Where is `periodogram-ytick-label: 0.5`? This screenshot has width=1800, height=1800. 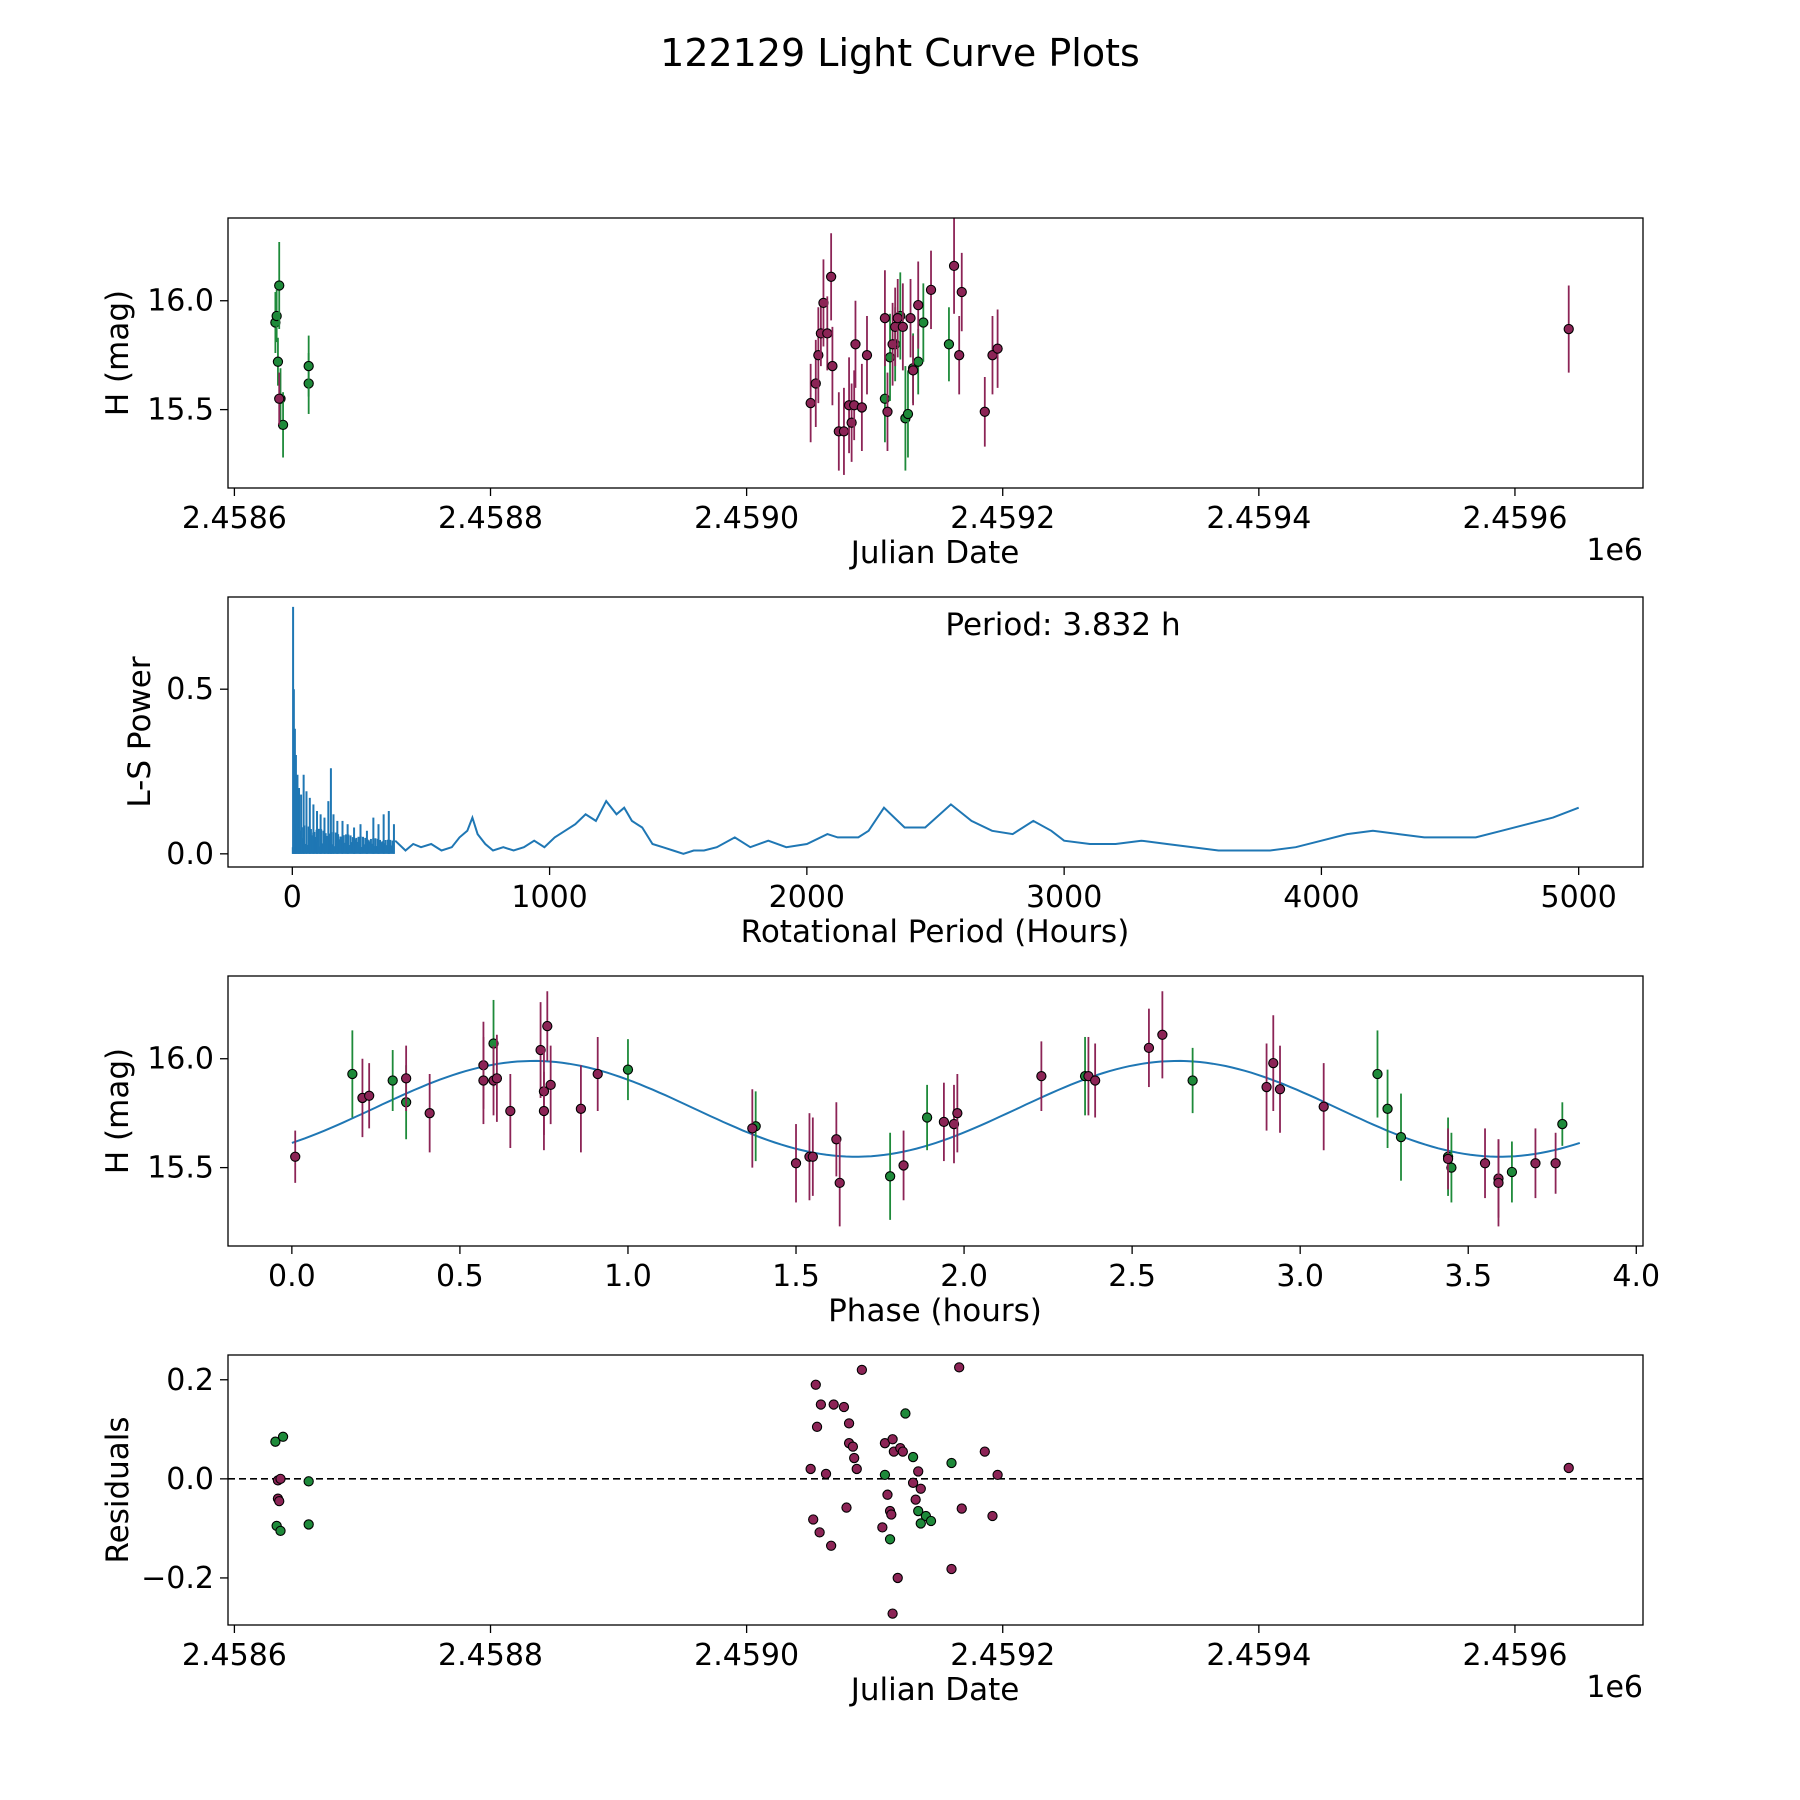
periodogram-ytick-label: 0.5 is located at coordinates (190, 689).